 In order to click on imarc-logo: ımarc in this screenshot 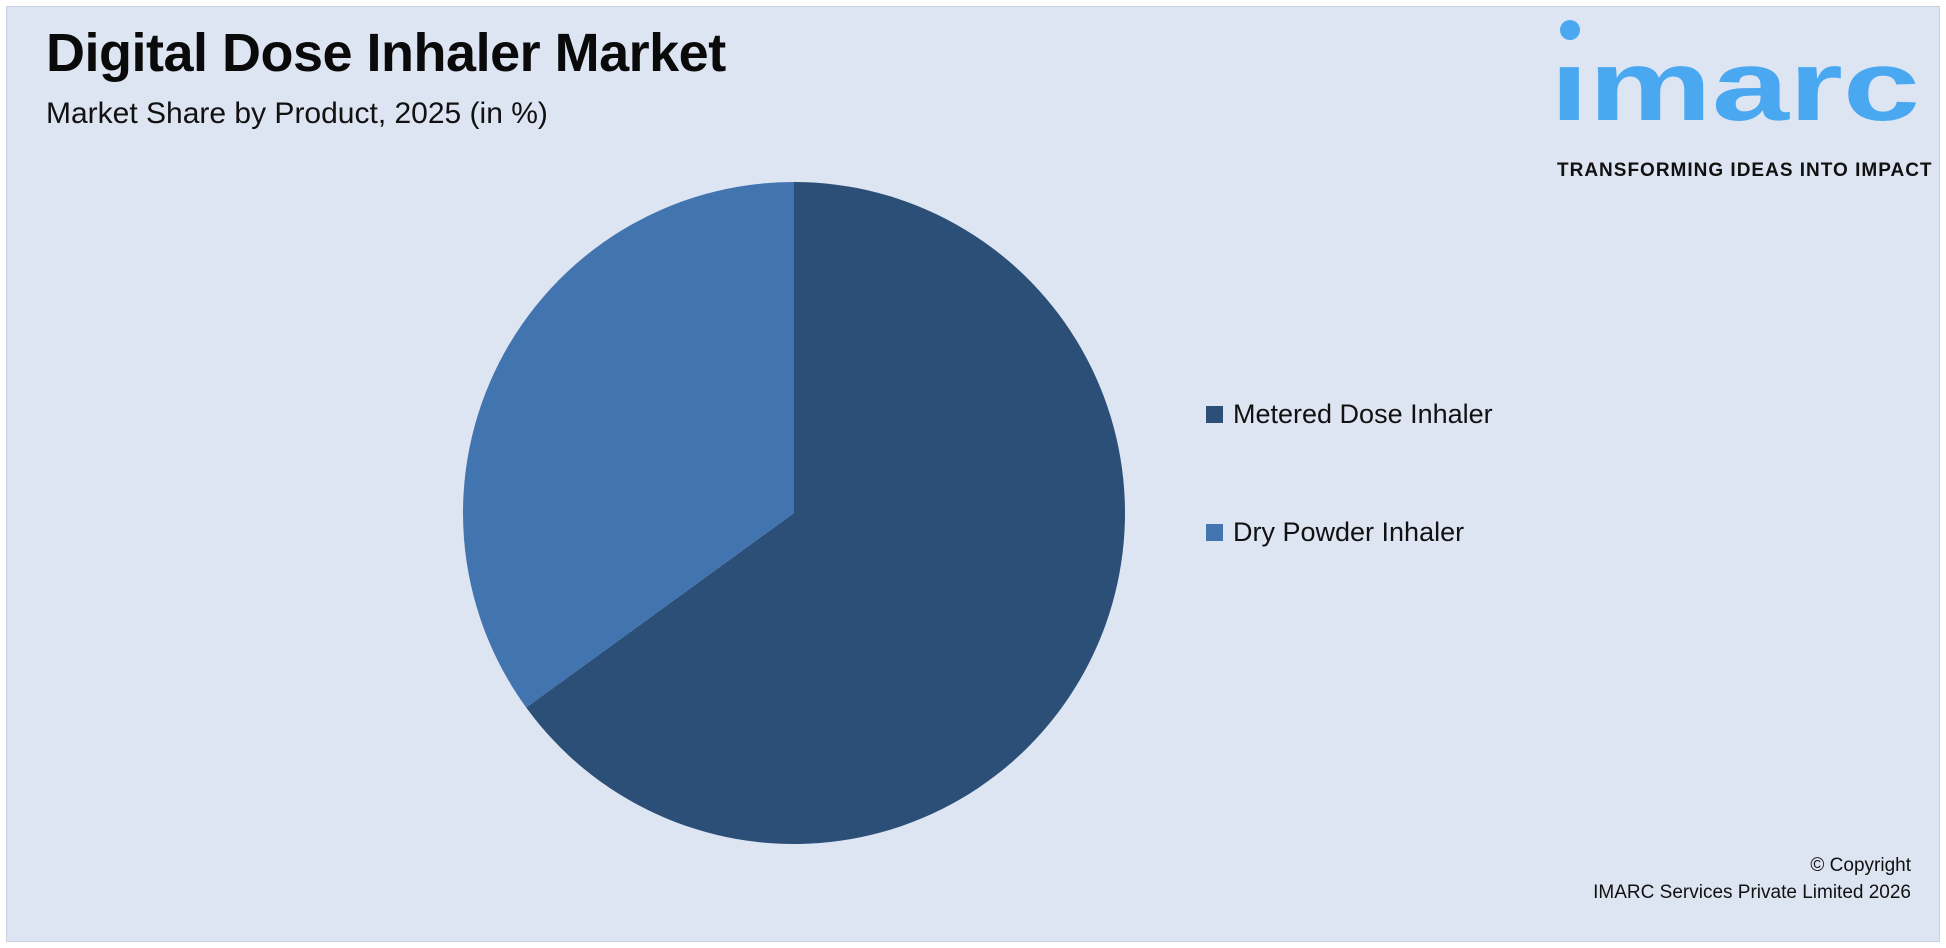, I will do `click(1735, 81)`.